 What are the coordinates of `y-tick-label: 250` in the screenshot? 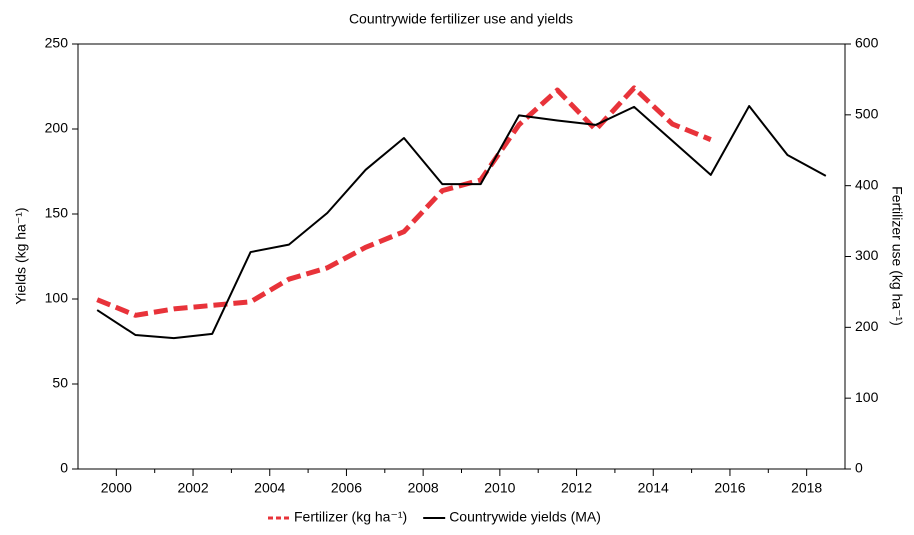 It's located at (57, 43).